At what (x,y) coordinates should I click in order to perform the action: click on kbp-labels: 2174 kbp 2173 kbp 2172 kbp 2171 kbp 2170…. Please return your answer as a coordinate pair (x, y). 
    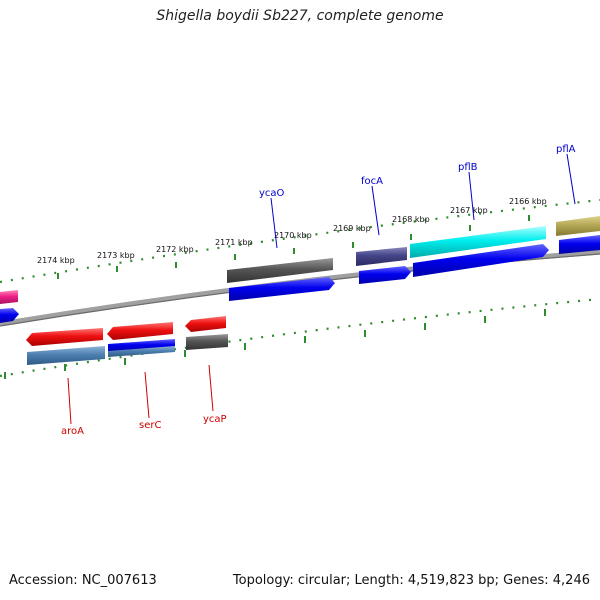
    Looking at the image, I should click on (292, 231).